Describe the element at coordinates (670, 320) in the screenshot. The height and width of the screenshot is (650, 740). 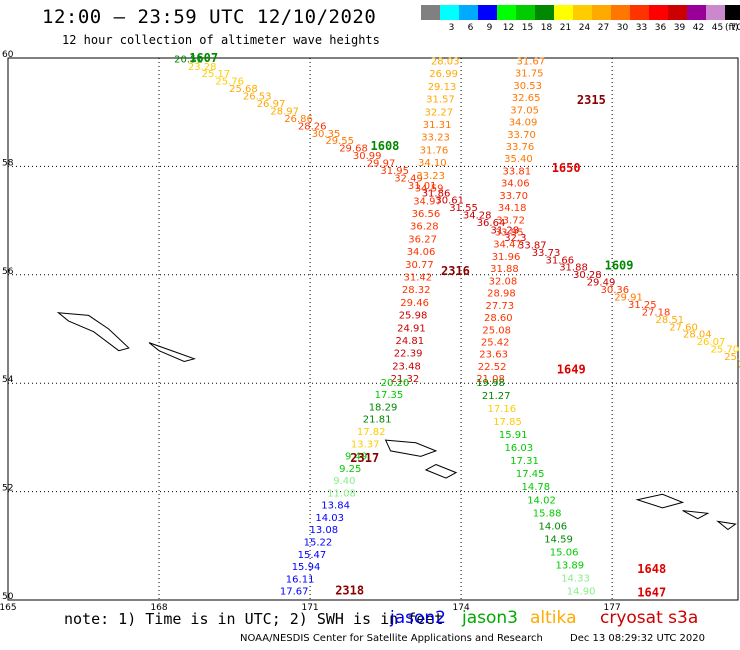
I see `wave-height-value: 28.51` at that location.